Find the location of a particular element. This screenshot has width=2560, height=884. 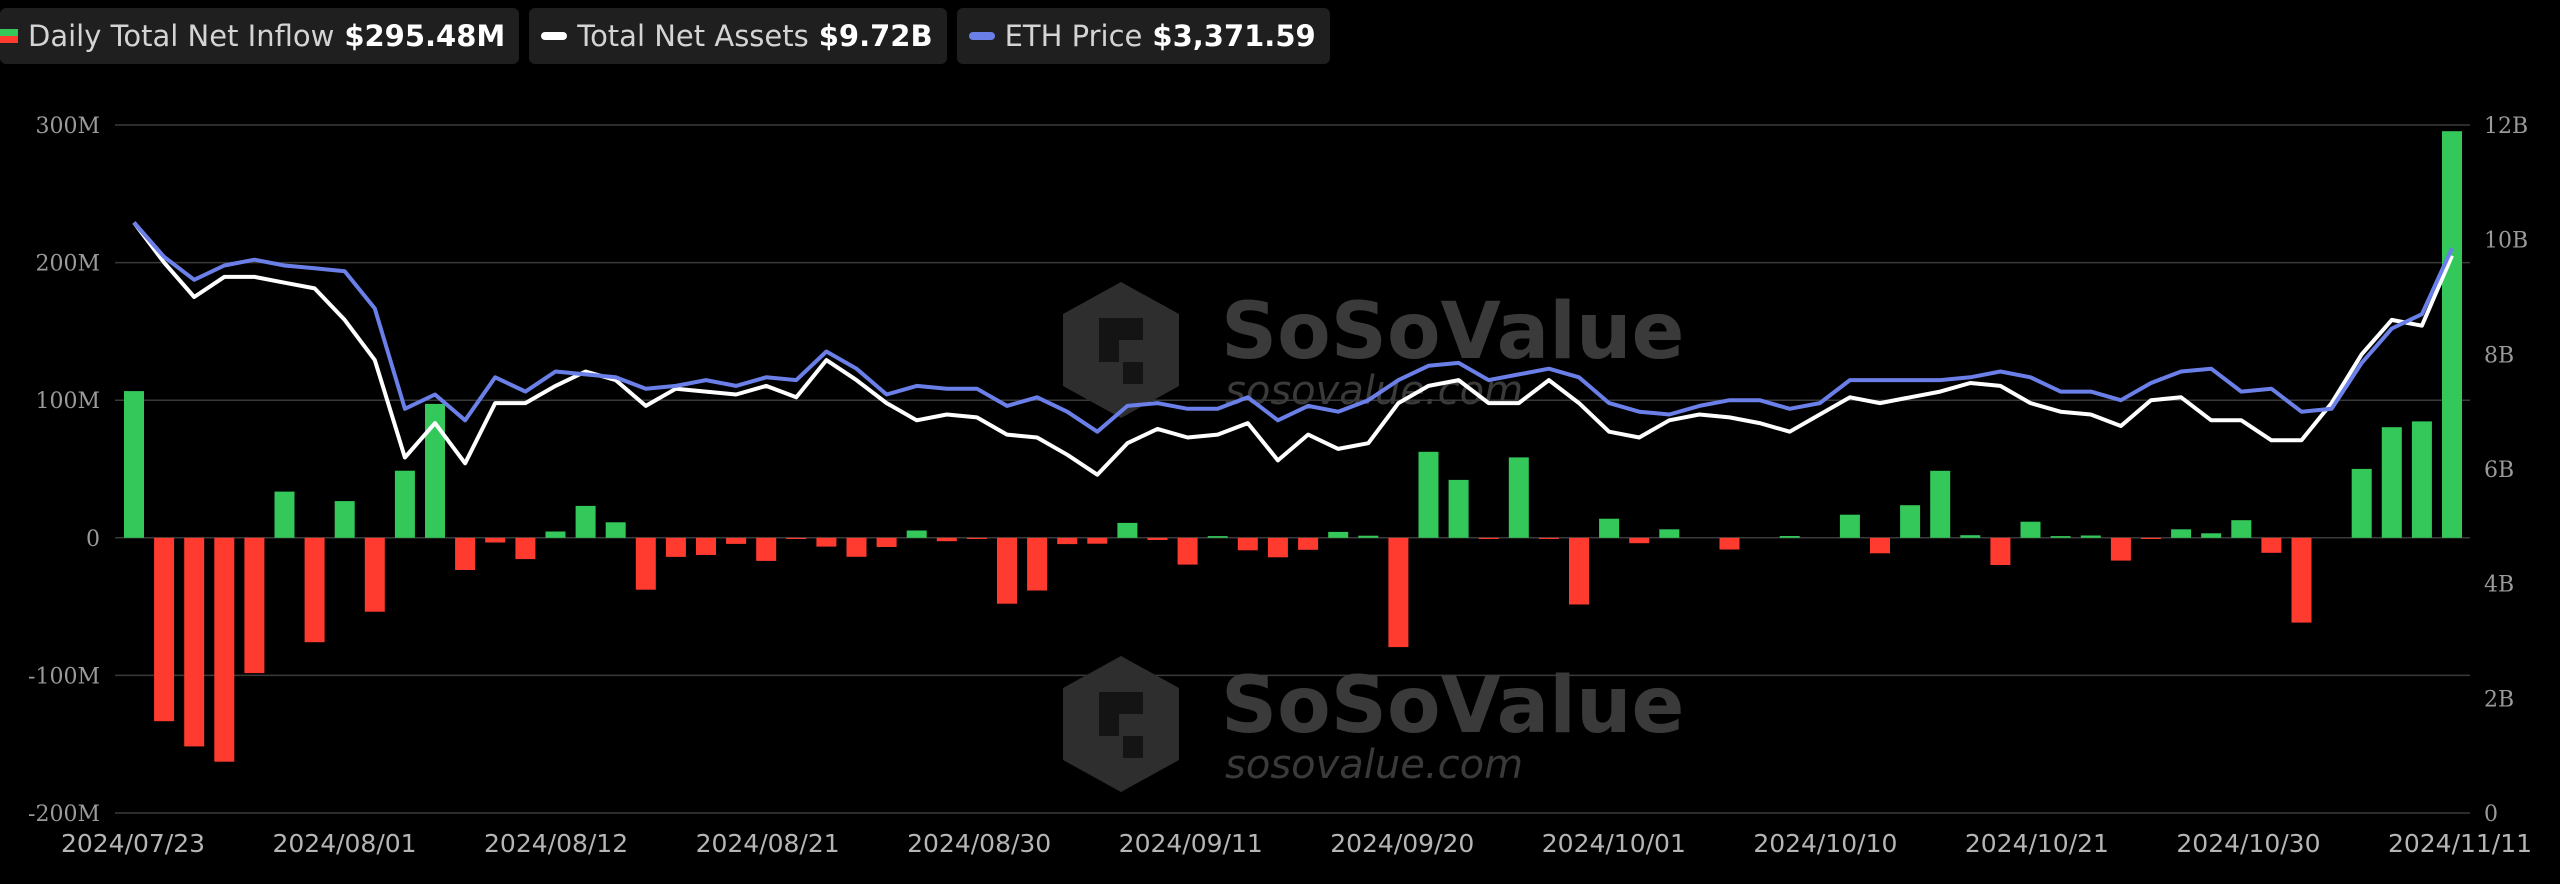

legend-value-price: $3,371.59 is located at coordinates (1234, 36).